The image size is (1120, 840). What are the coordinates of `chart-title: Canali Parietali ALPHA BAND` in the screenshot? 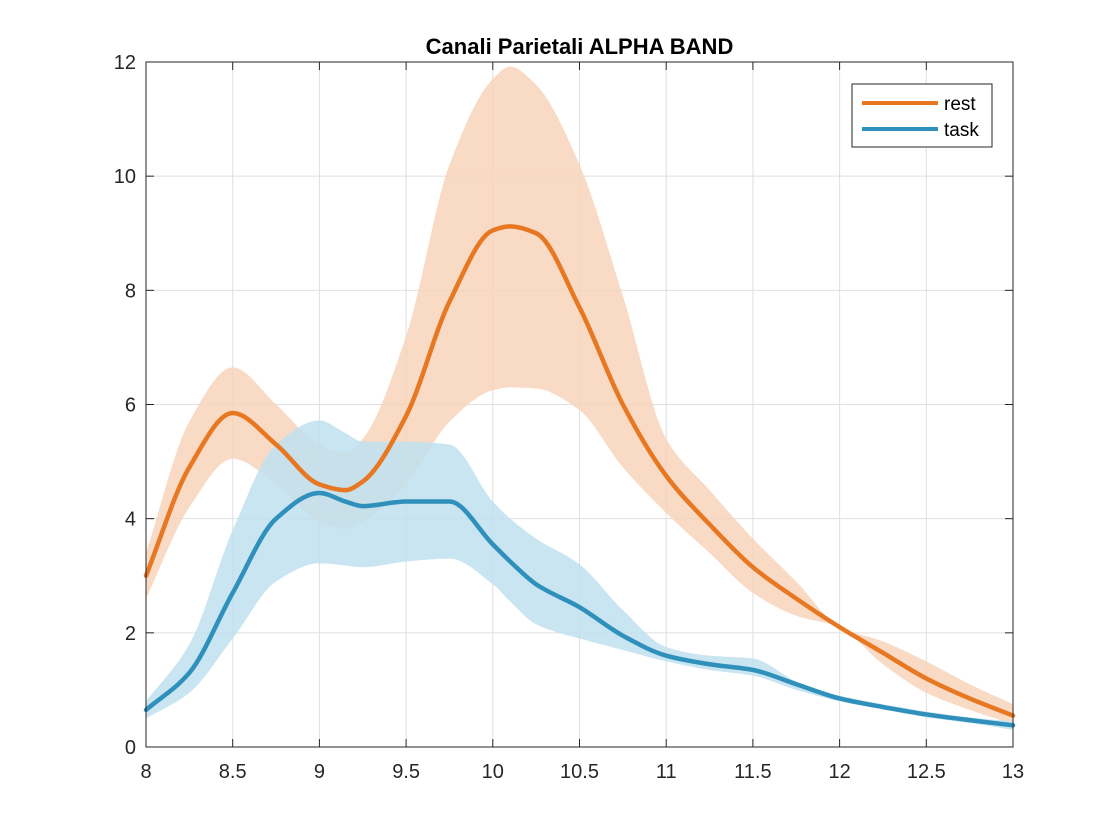 It's located at (580, 46).